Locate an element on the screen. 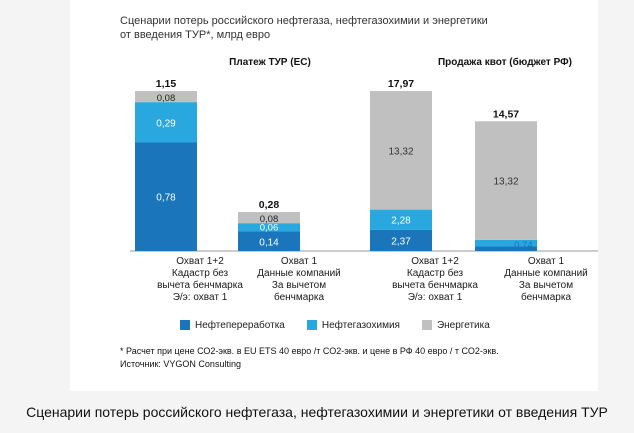 The width and height of the screenshot is (634, 433). panel-title-quota: Продажа квот (бюджет РФ) is located at coordinates (505, 62).